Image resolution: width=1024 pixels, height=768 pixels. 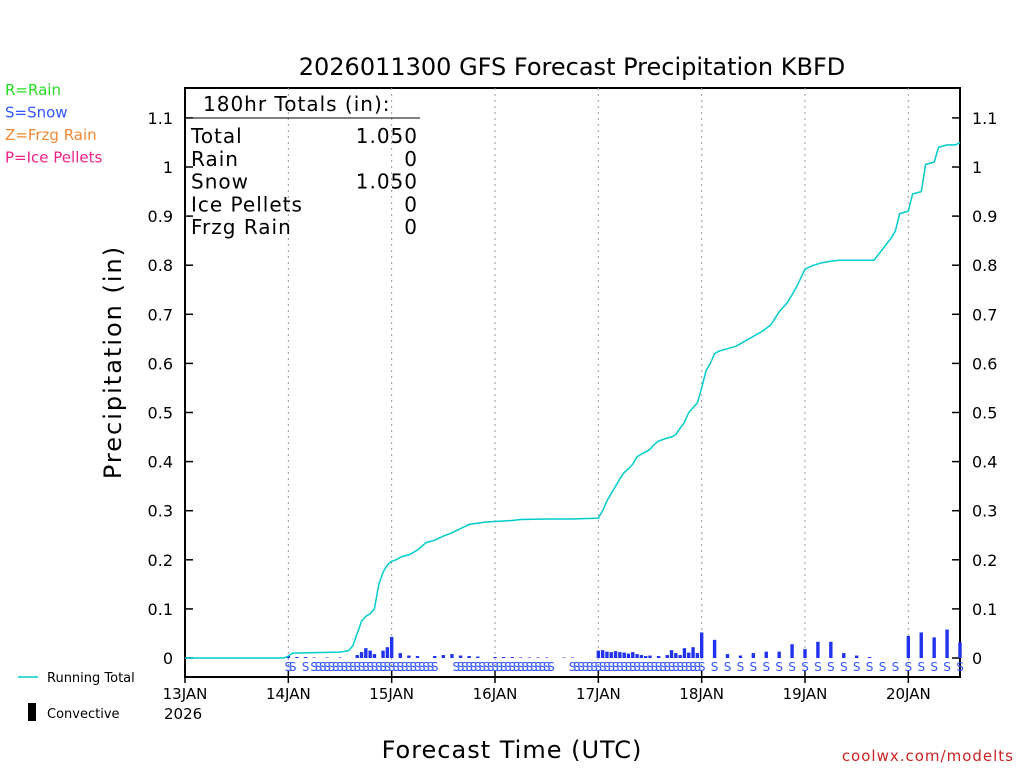 I want to click on y-tick-label-left: 0.6, so click(x=160, y=363).